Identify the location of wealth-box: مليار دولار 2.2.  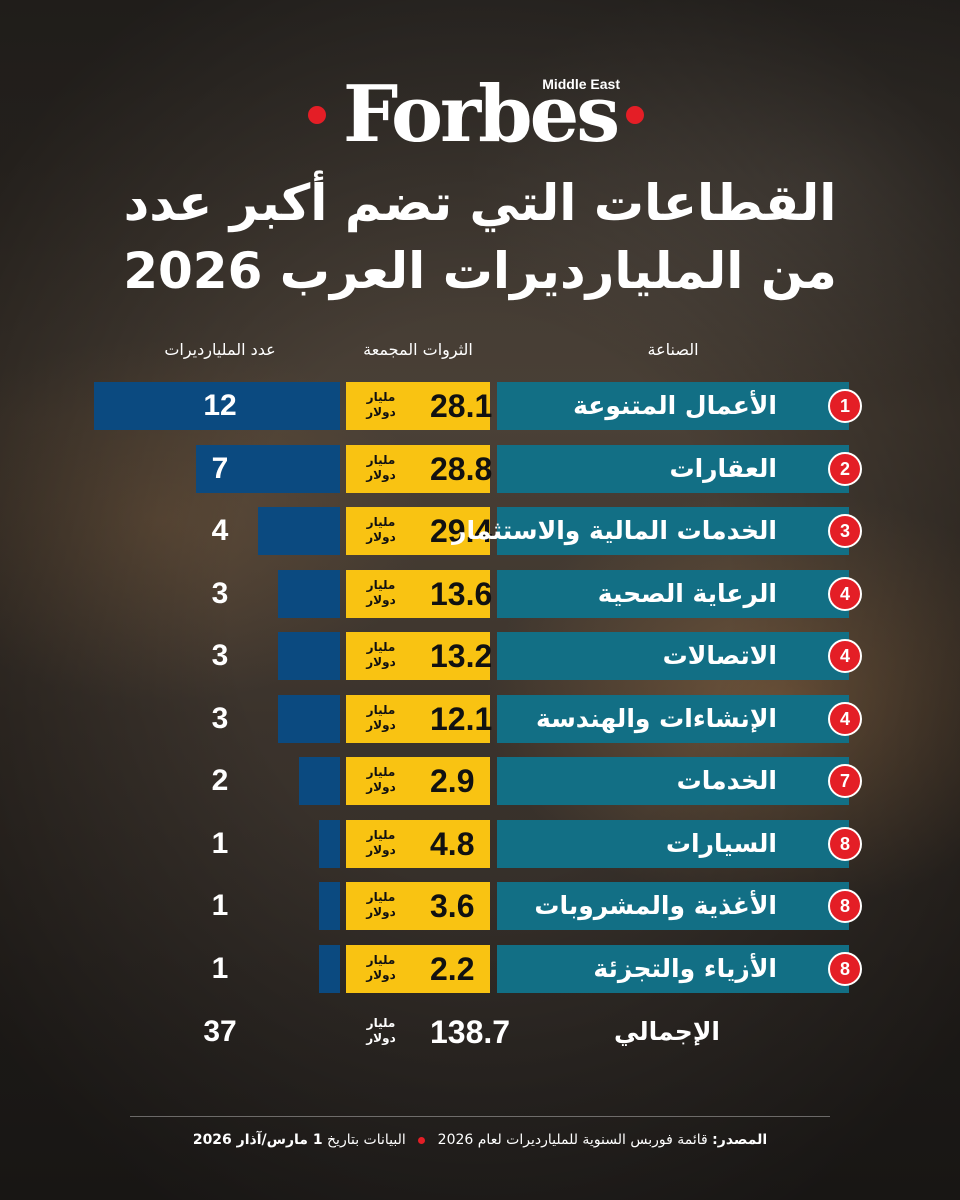
(418, 969).